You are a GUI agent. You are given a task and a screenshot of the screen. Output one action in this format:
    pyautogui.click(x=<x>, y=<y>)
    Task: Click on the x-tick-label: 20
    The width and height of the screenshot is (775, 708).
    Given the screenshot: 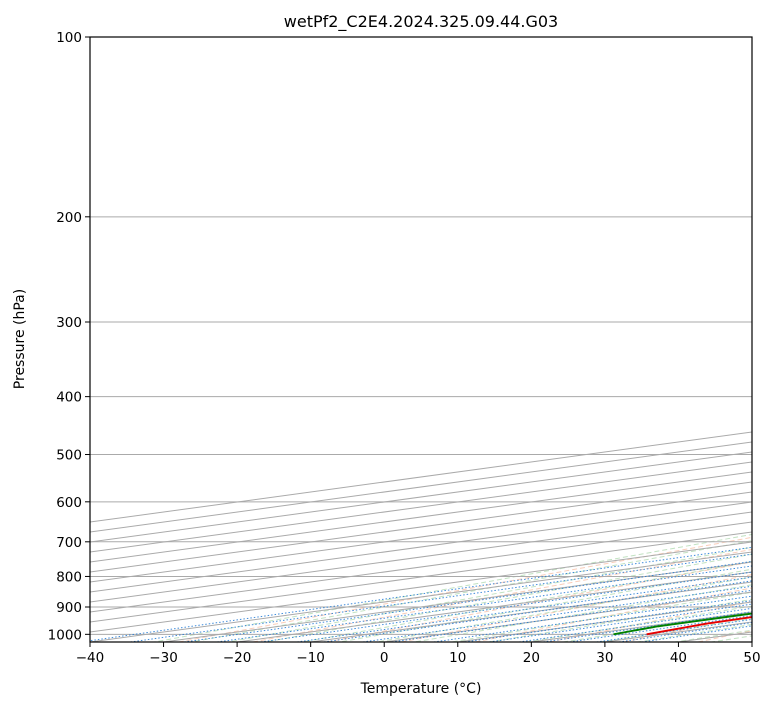 What is the action you would take?
    pyautogui.click(x=531, y=658)
    